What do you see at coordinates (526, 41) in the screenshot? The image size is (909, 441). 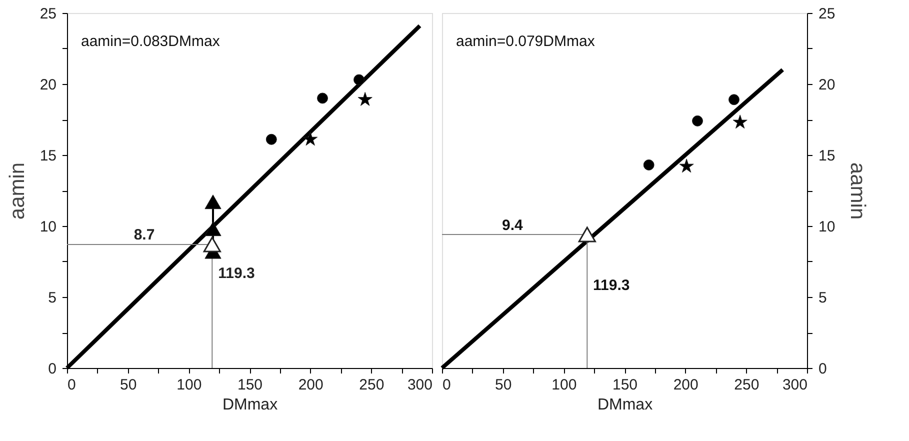 I see `annotation: aamin=0.079DMmax` at bounding box center [526, 41].